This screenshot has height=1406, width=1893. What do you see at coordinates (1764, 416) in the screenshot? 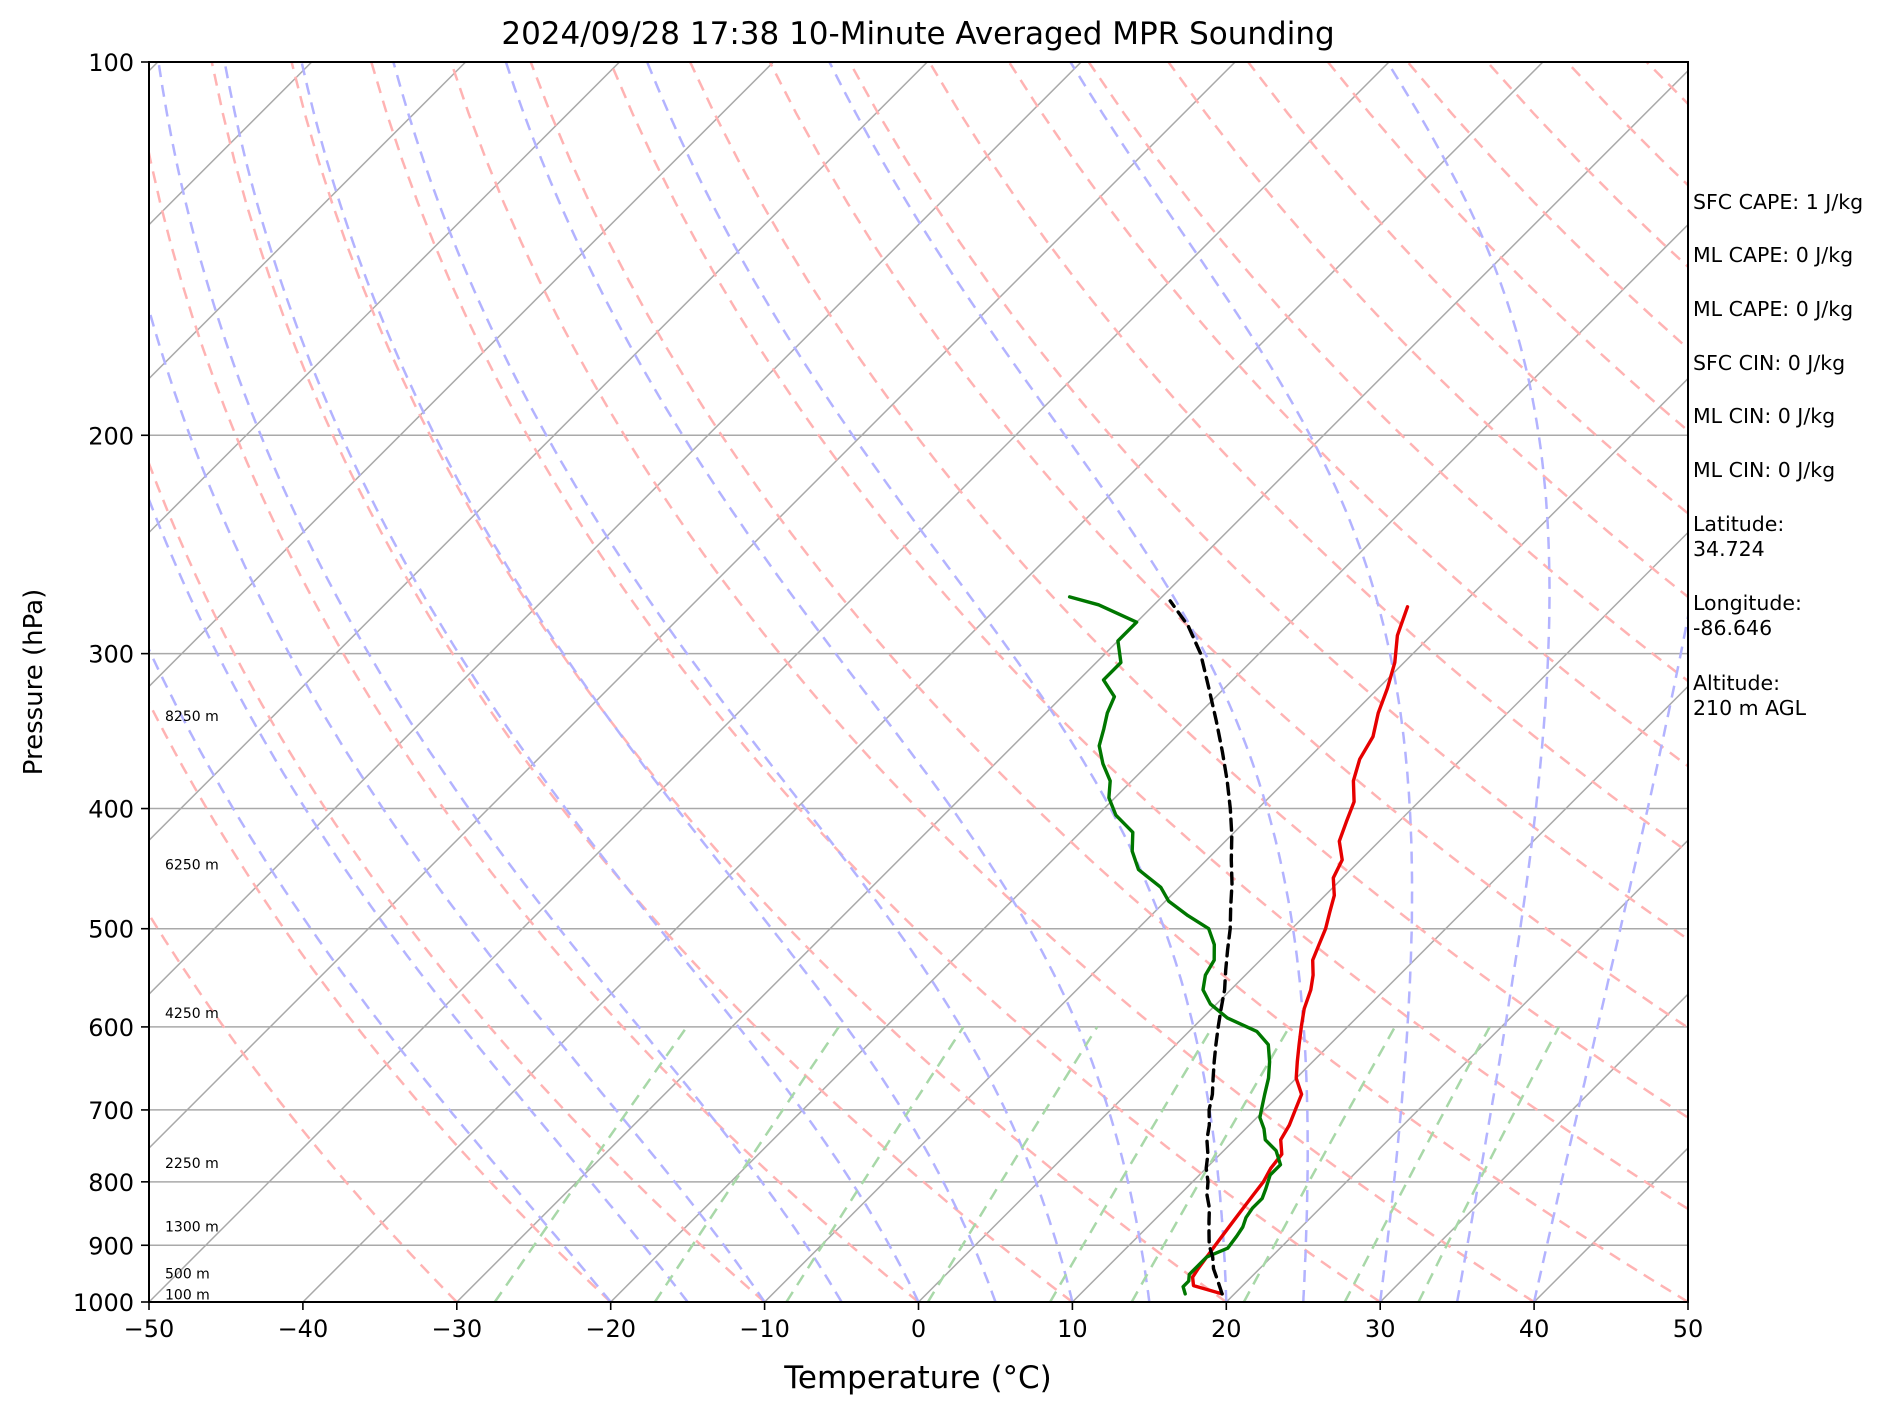
I see `ml-cin-text: ML CIN: 0 J/kg` at bounding box center [1764, 416].